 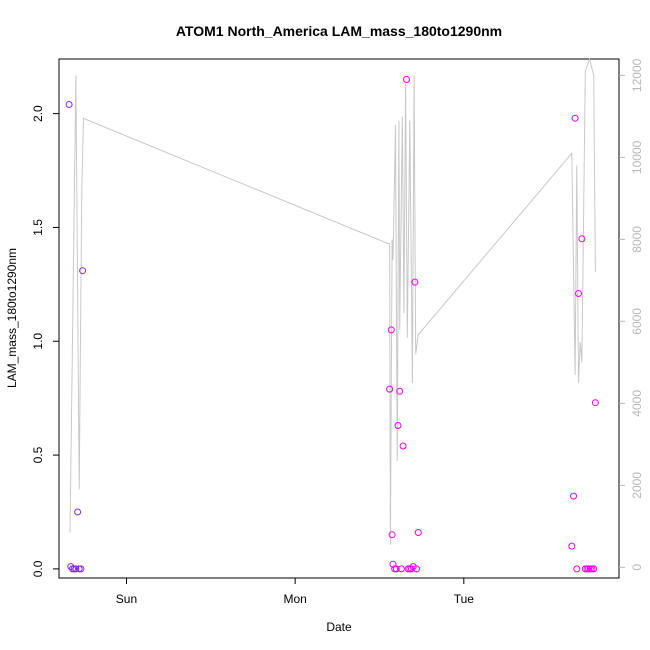 I want to click on y-tick-label: 1.0, so click(x=38, y=341).